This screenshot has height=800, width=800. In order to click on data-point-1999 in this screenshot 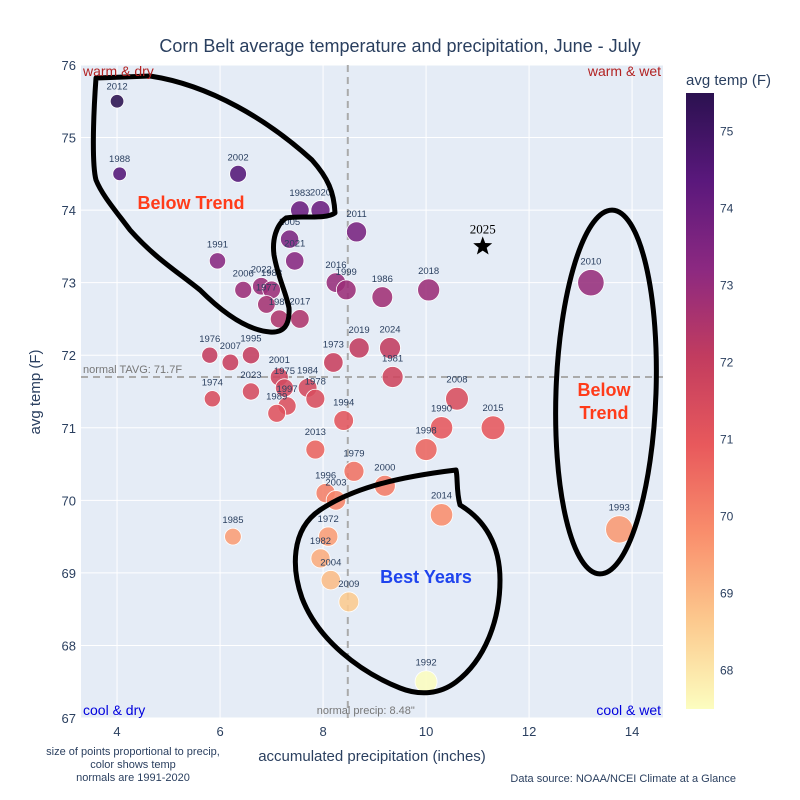, I will do `click(346, 290)`.